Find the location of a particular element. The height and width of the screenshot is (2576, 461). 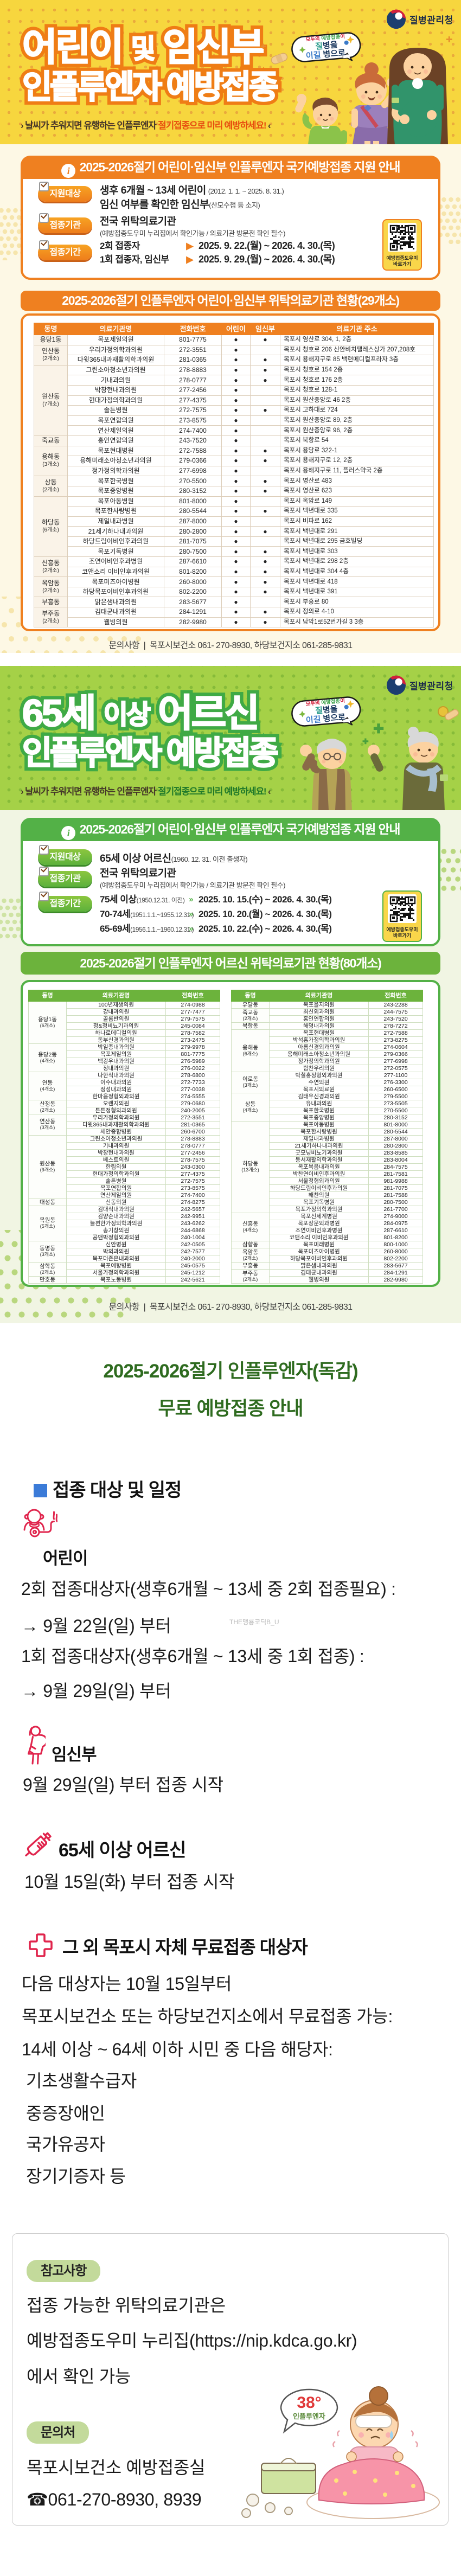

svg-text: 38° is located at coordinates (309, 2403).